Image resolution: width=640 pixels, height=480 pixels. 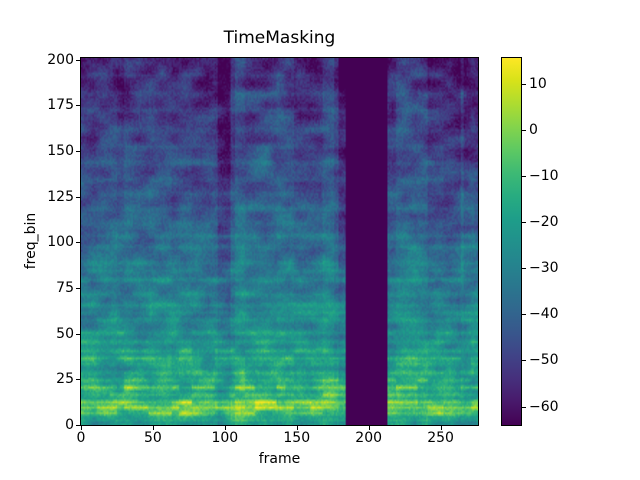 I want to click on x-tick-label: 250, so click(x=440, y=438).